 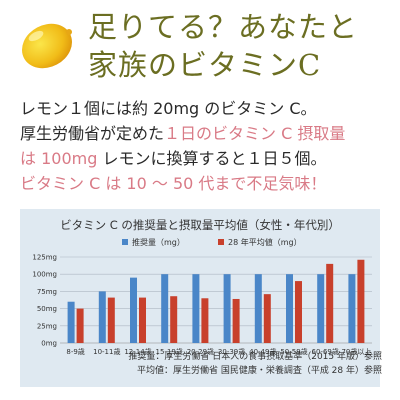 I want to click on y-tick-label: 100mg, so click(x=44, y=275).